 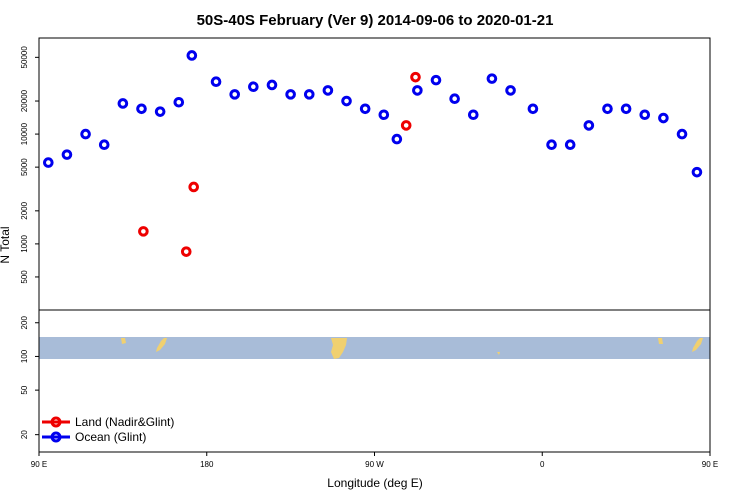 I want to click on legend-land-marker, so click(x=56, y=422).